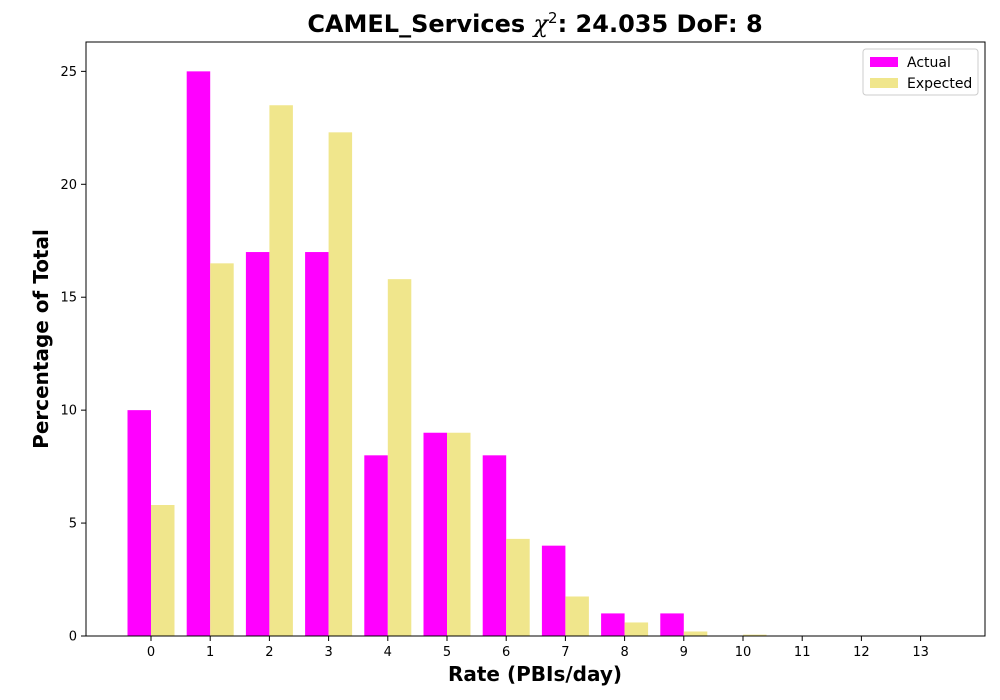 Image resolution: width=1000 pixels, height=700 pixels. What do you see at coordinates (388, 652) in the screenshot?
I see `x-tick-label-4: 4` at bounding box center [388, 652].